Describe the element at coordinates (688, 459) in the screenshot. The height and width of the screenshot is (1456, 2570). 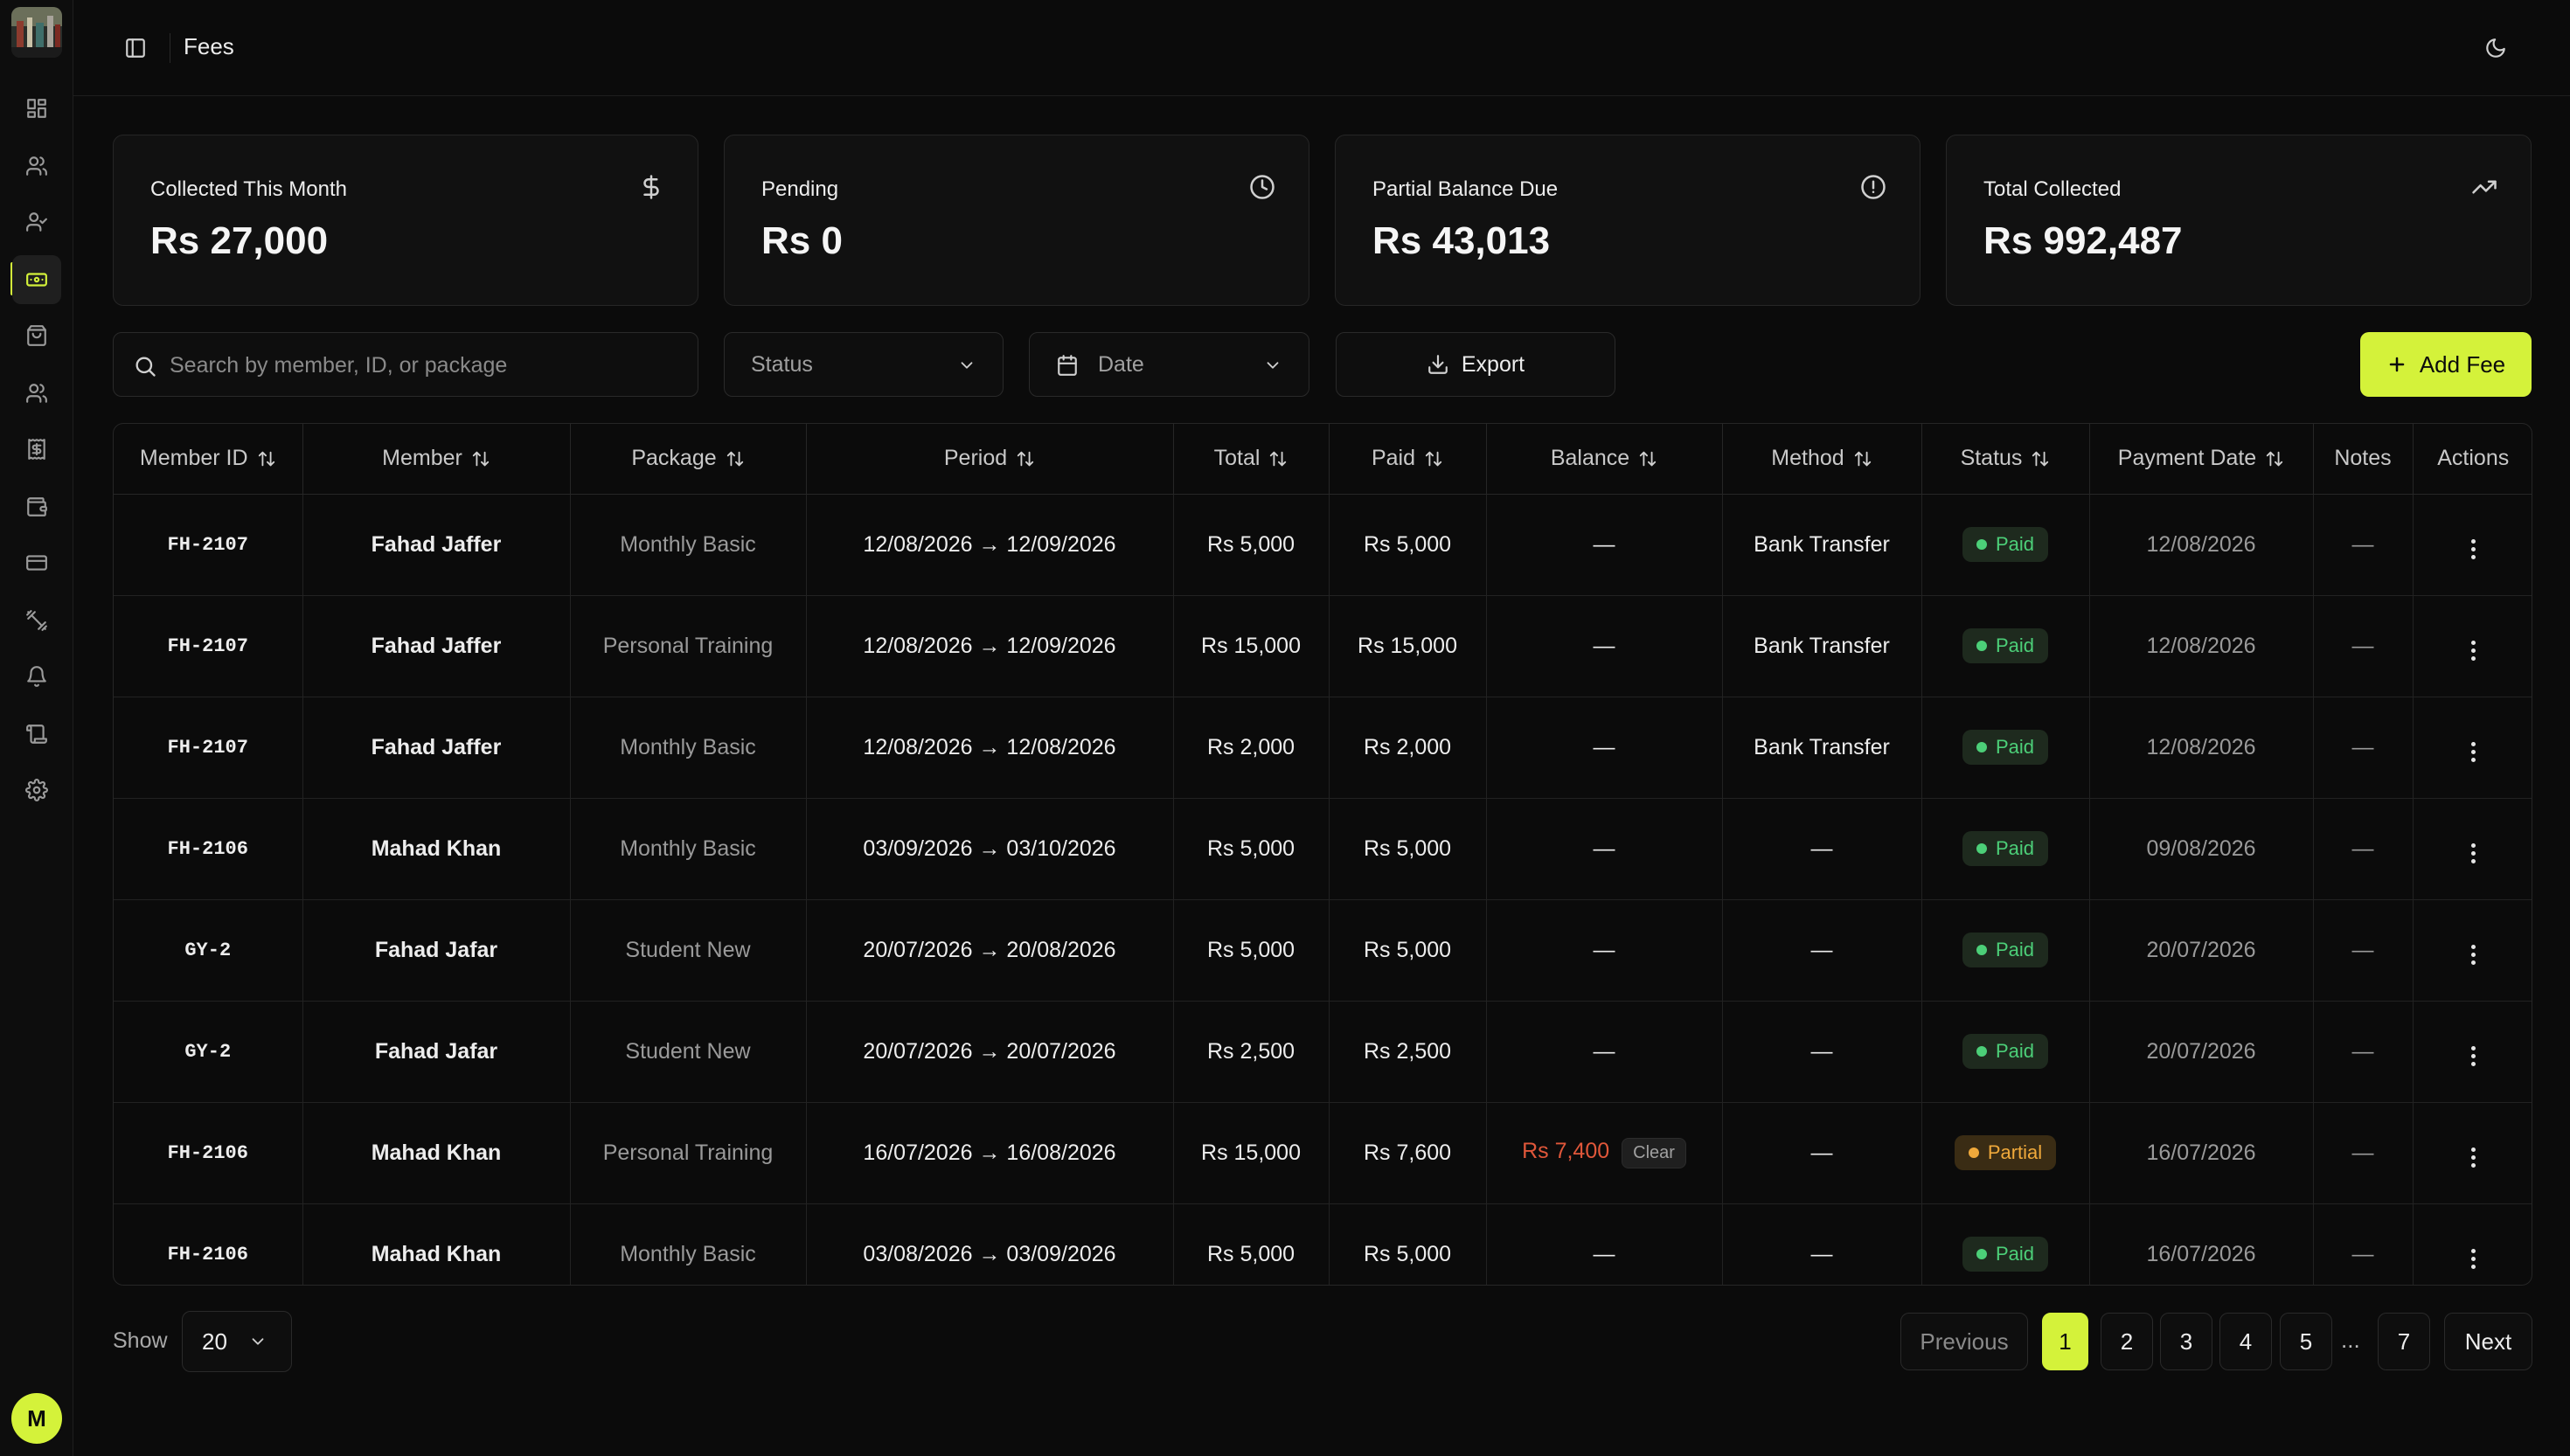
I see `column-header-package: Package` at that location.